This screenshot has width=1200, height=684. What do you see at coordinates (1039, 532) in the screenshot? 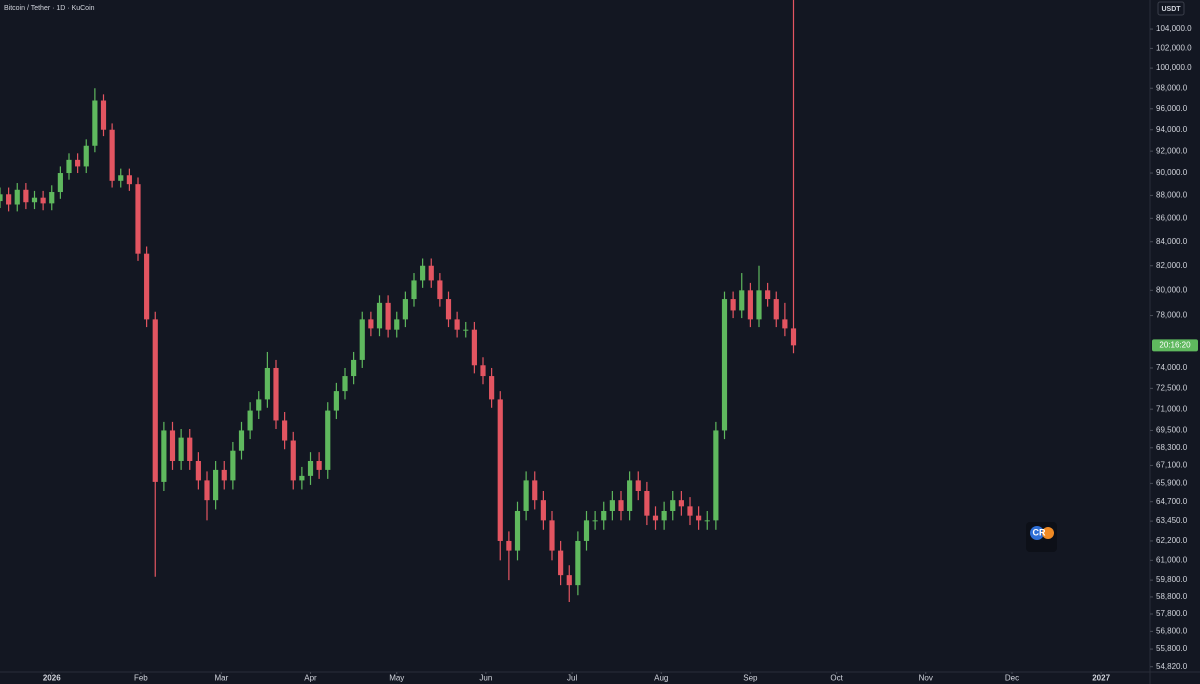
I see `watermark-text: CR` at bounding box center [1039, 532].